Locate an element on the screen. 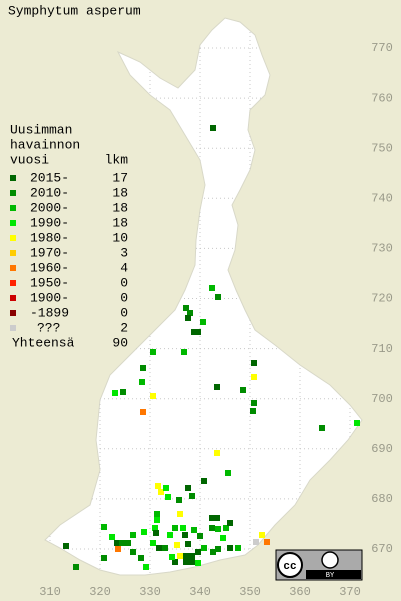 The image size is (401, 601). legend-count: 4 is located at coordinates (124, 267).